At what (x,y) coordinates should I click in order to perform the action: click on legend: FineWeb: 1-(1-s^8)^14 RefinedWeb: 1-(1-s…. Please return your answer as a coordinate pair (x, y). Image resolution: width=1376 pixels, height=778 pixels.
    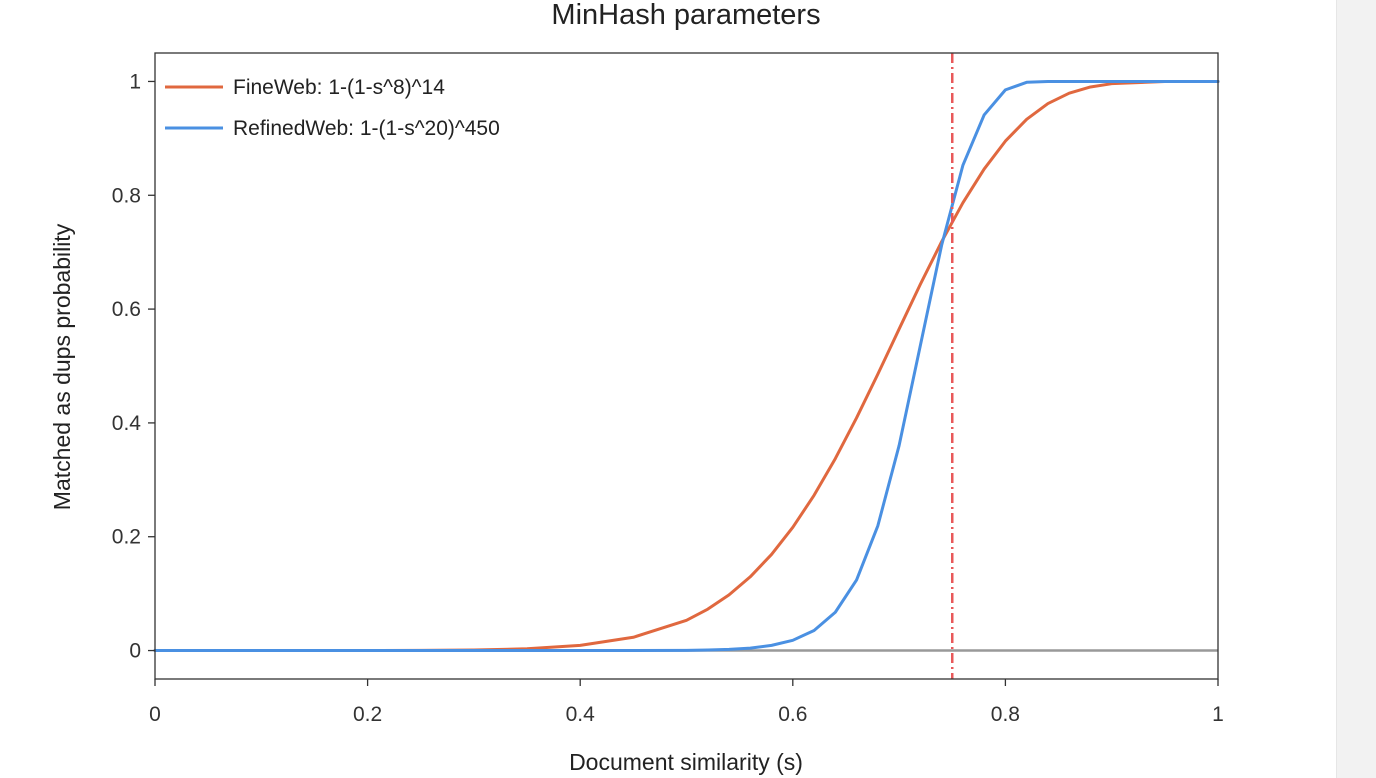
    Looking at the image, I should click on (332, 108).